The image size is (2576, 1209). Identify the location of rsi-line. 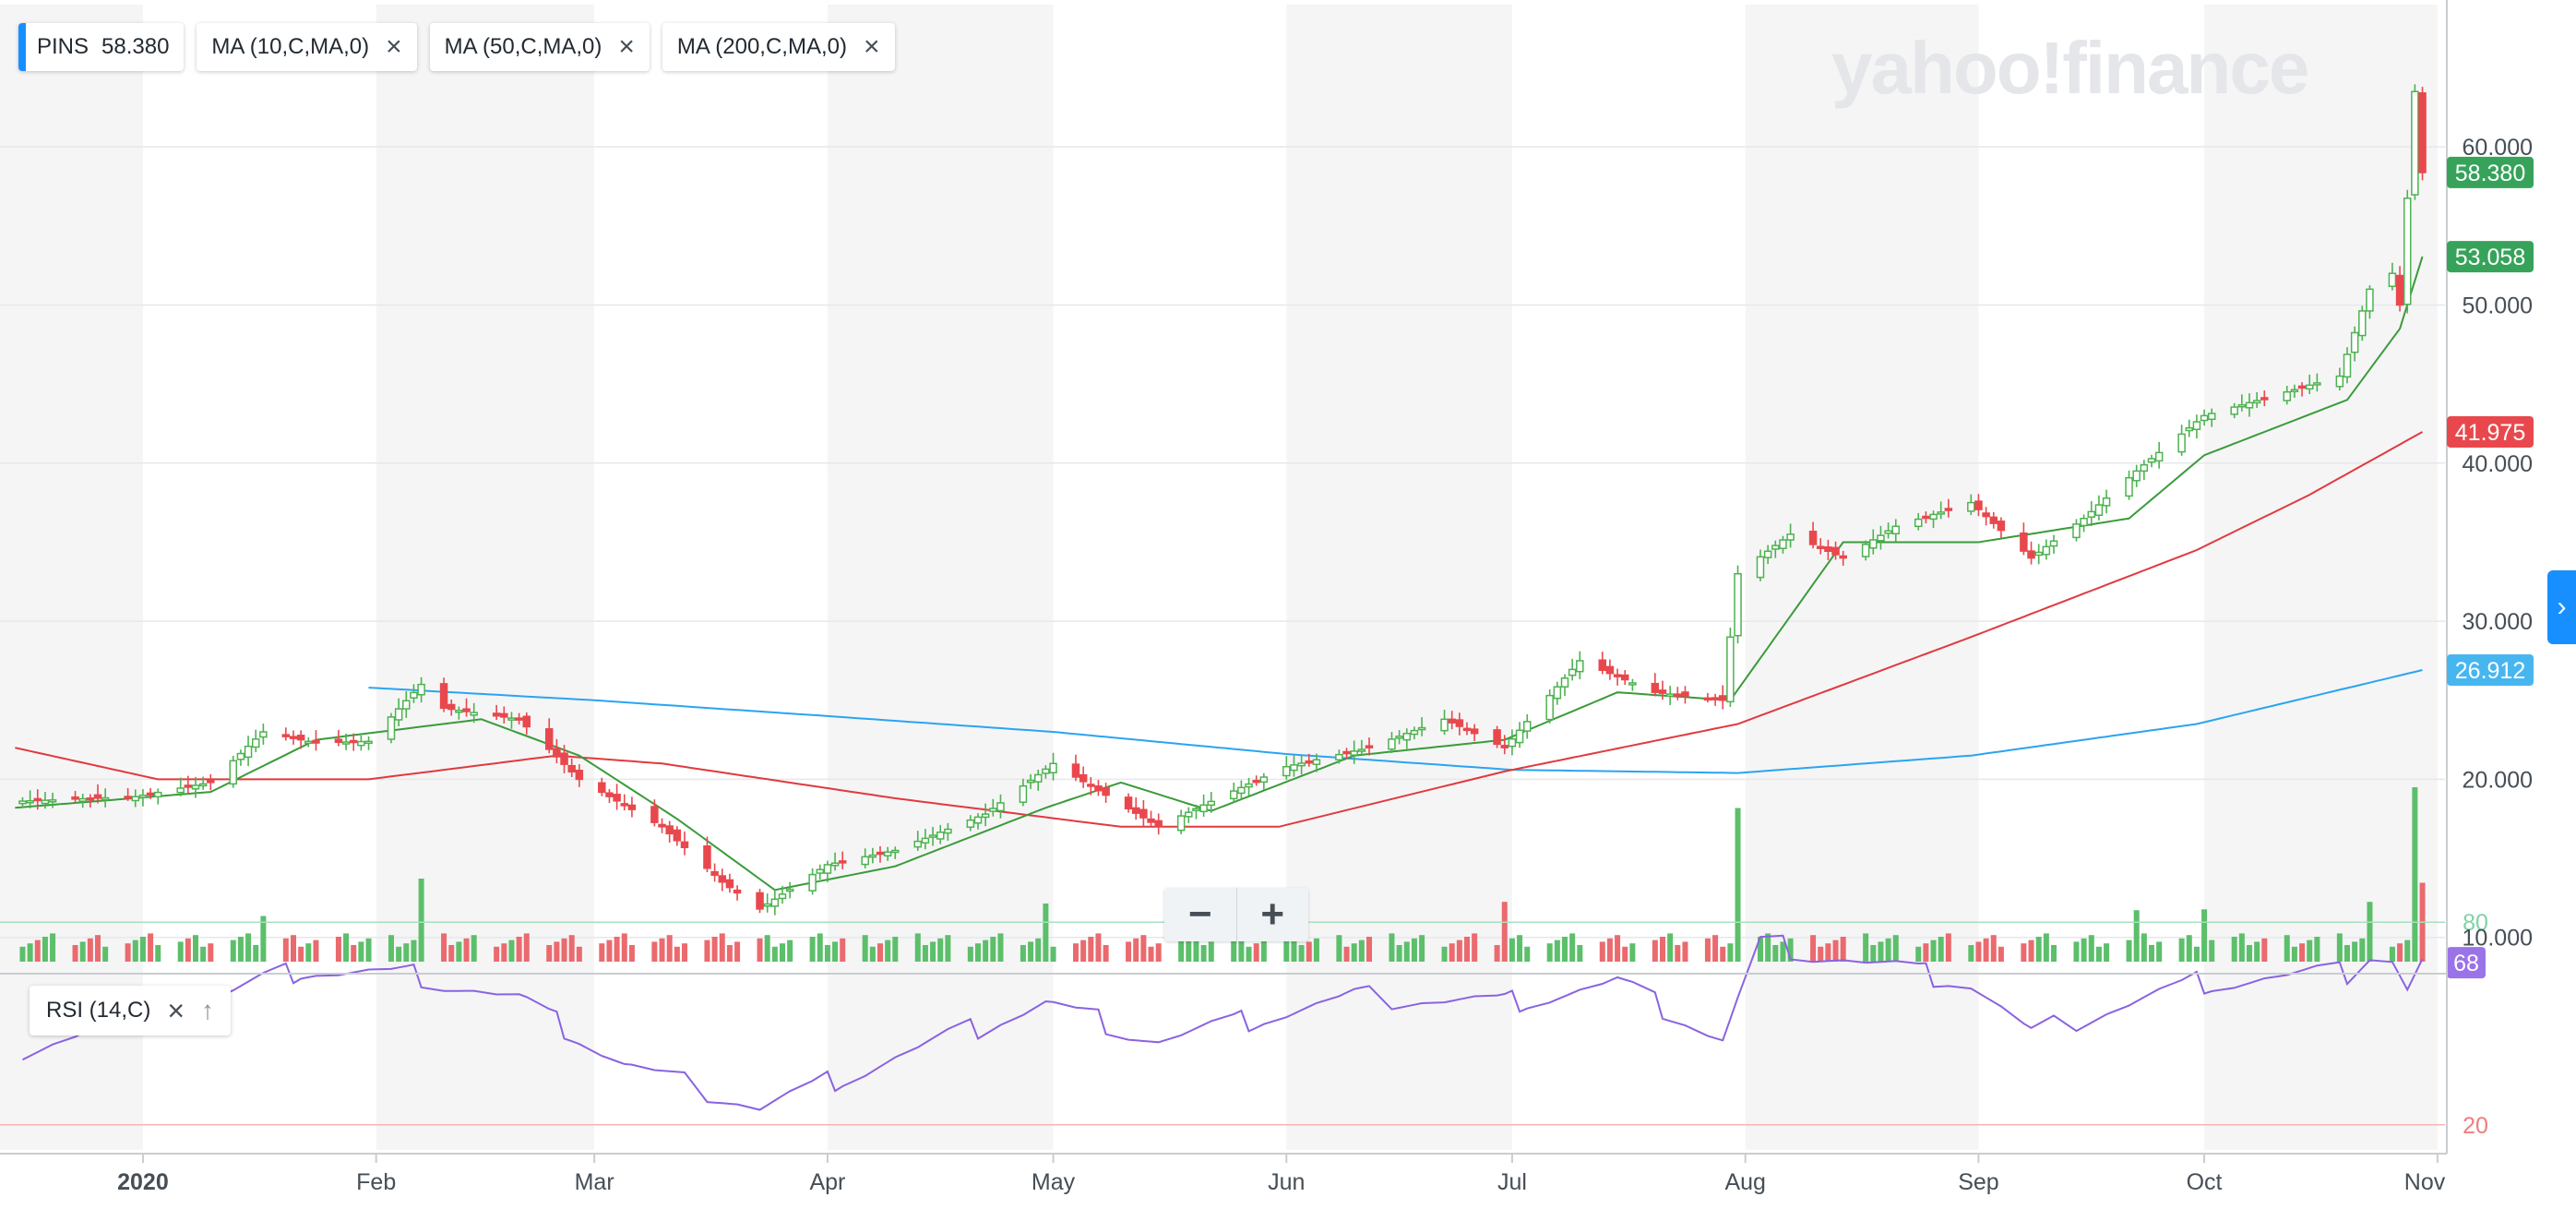
(1223, 1022).